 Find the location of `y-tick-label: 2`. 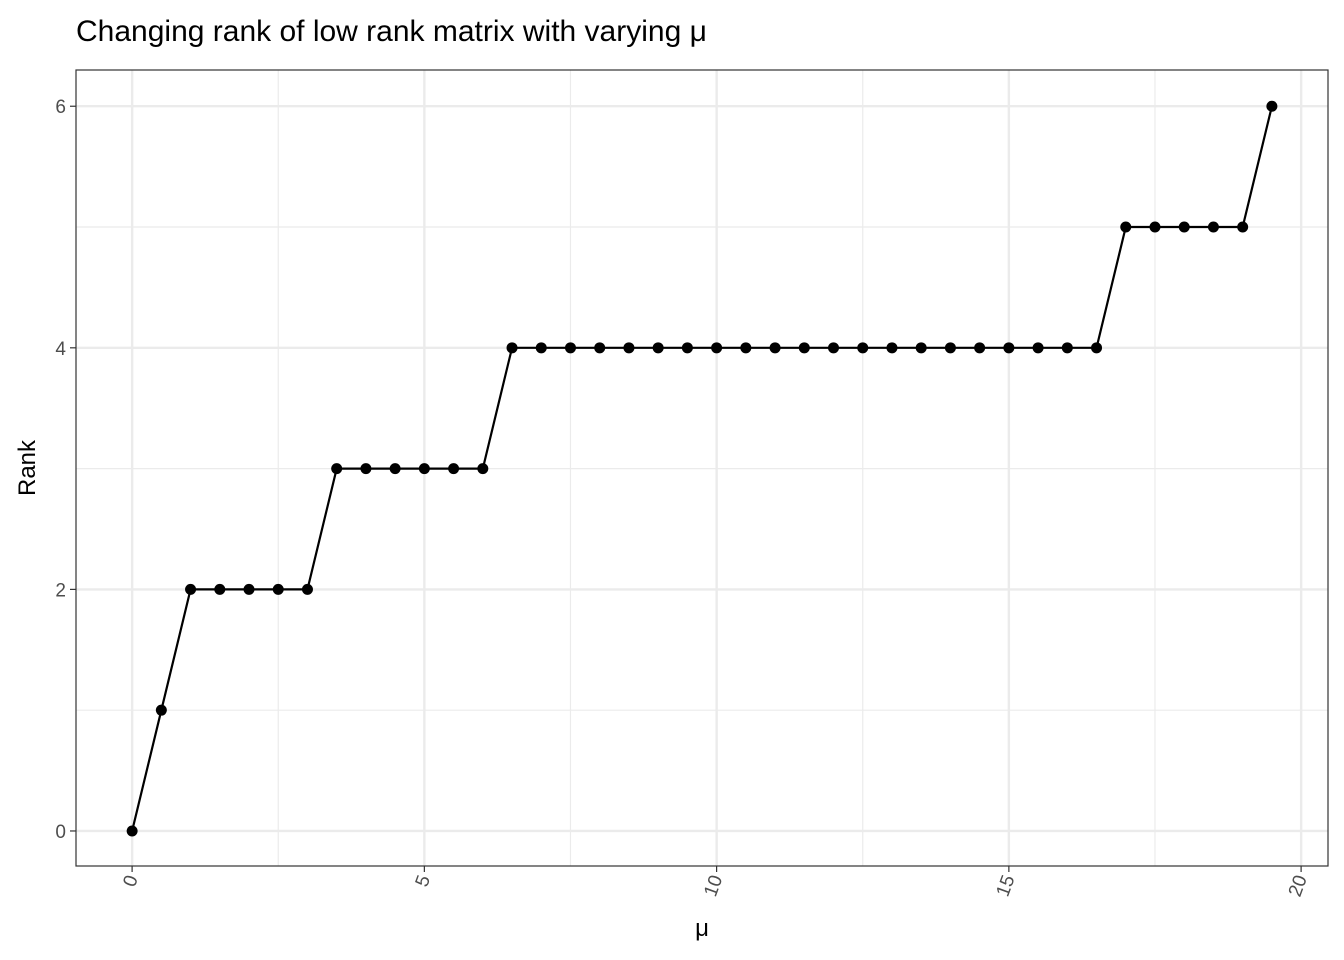

y-tick-label: 2 is located at coordinates (60, 590).